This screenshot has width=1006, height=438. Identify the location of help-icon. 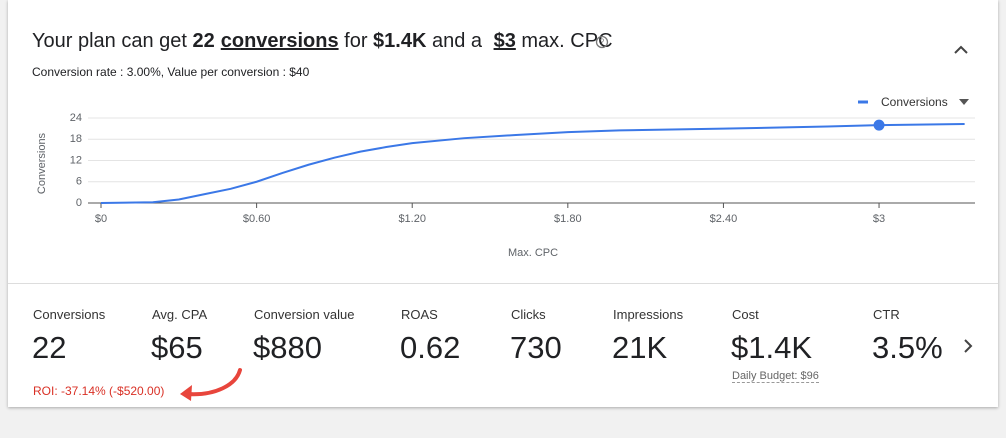
(602, 42).